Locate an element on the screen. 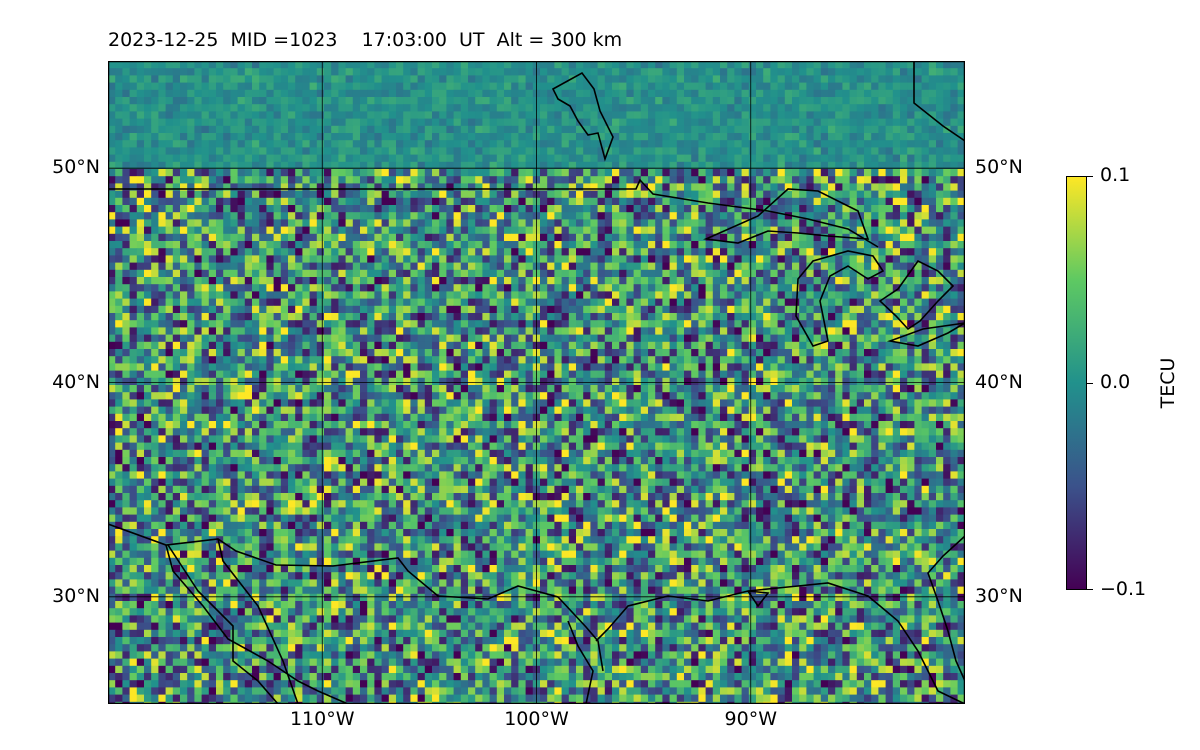 This screenshot has width=1200, height=750. lat-label-right: 30°N is located at coordinates (999, 595).